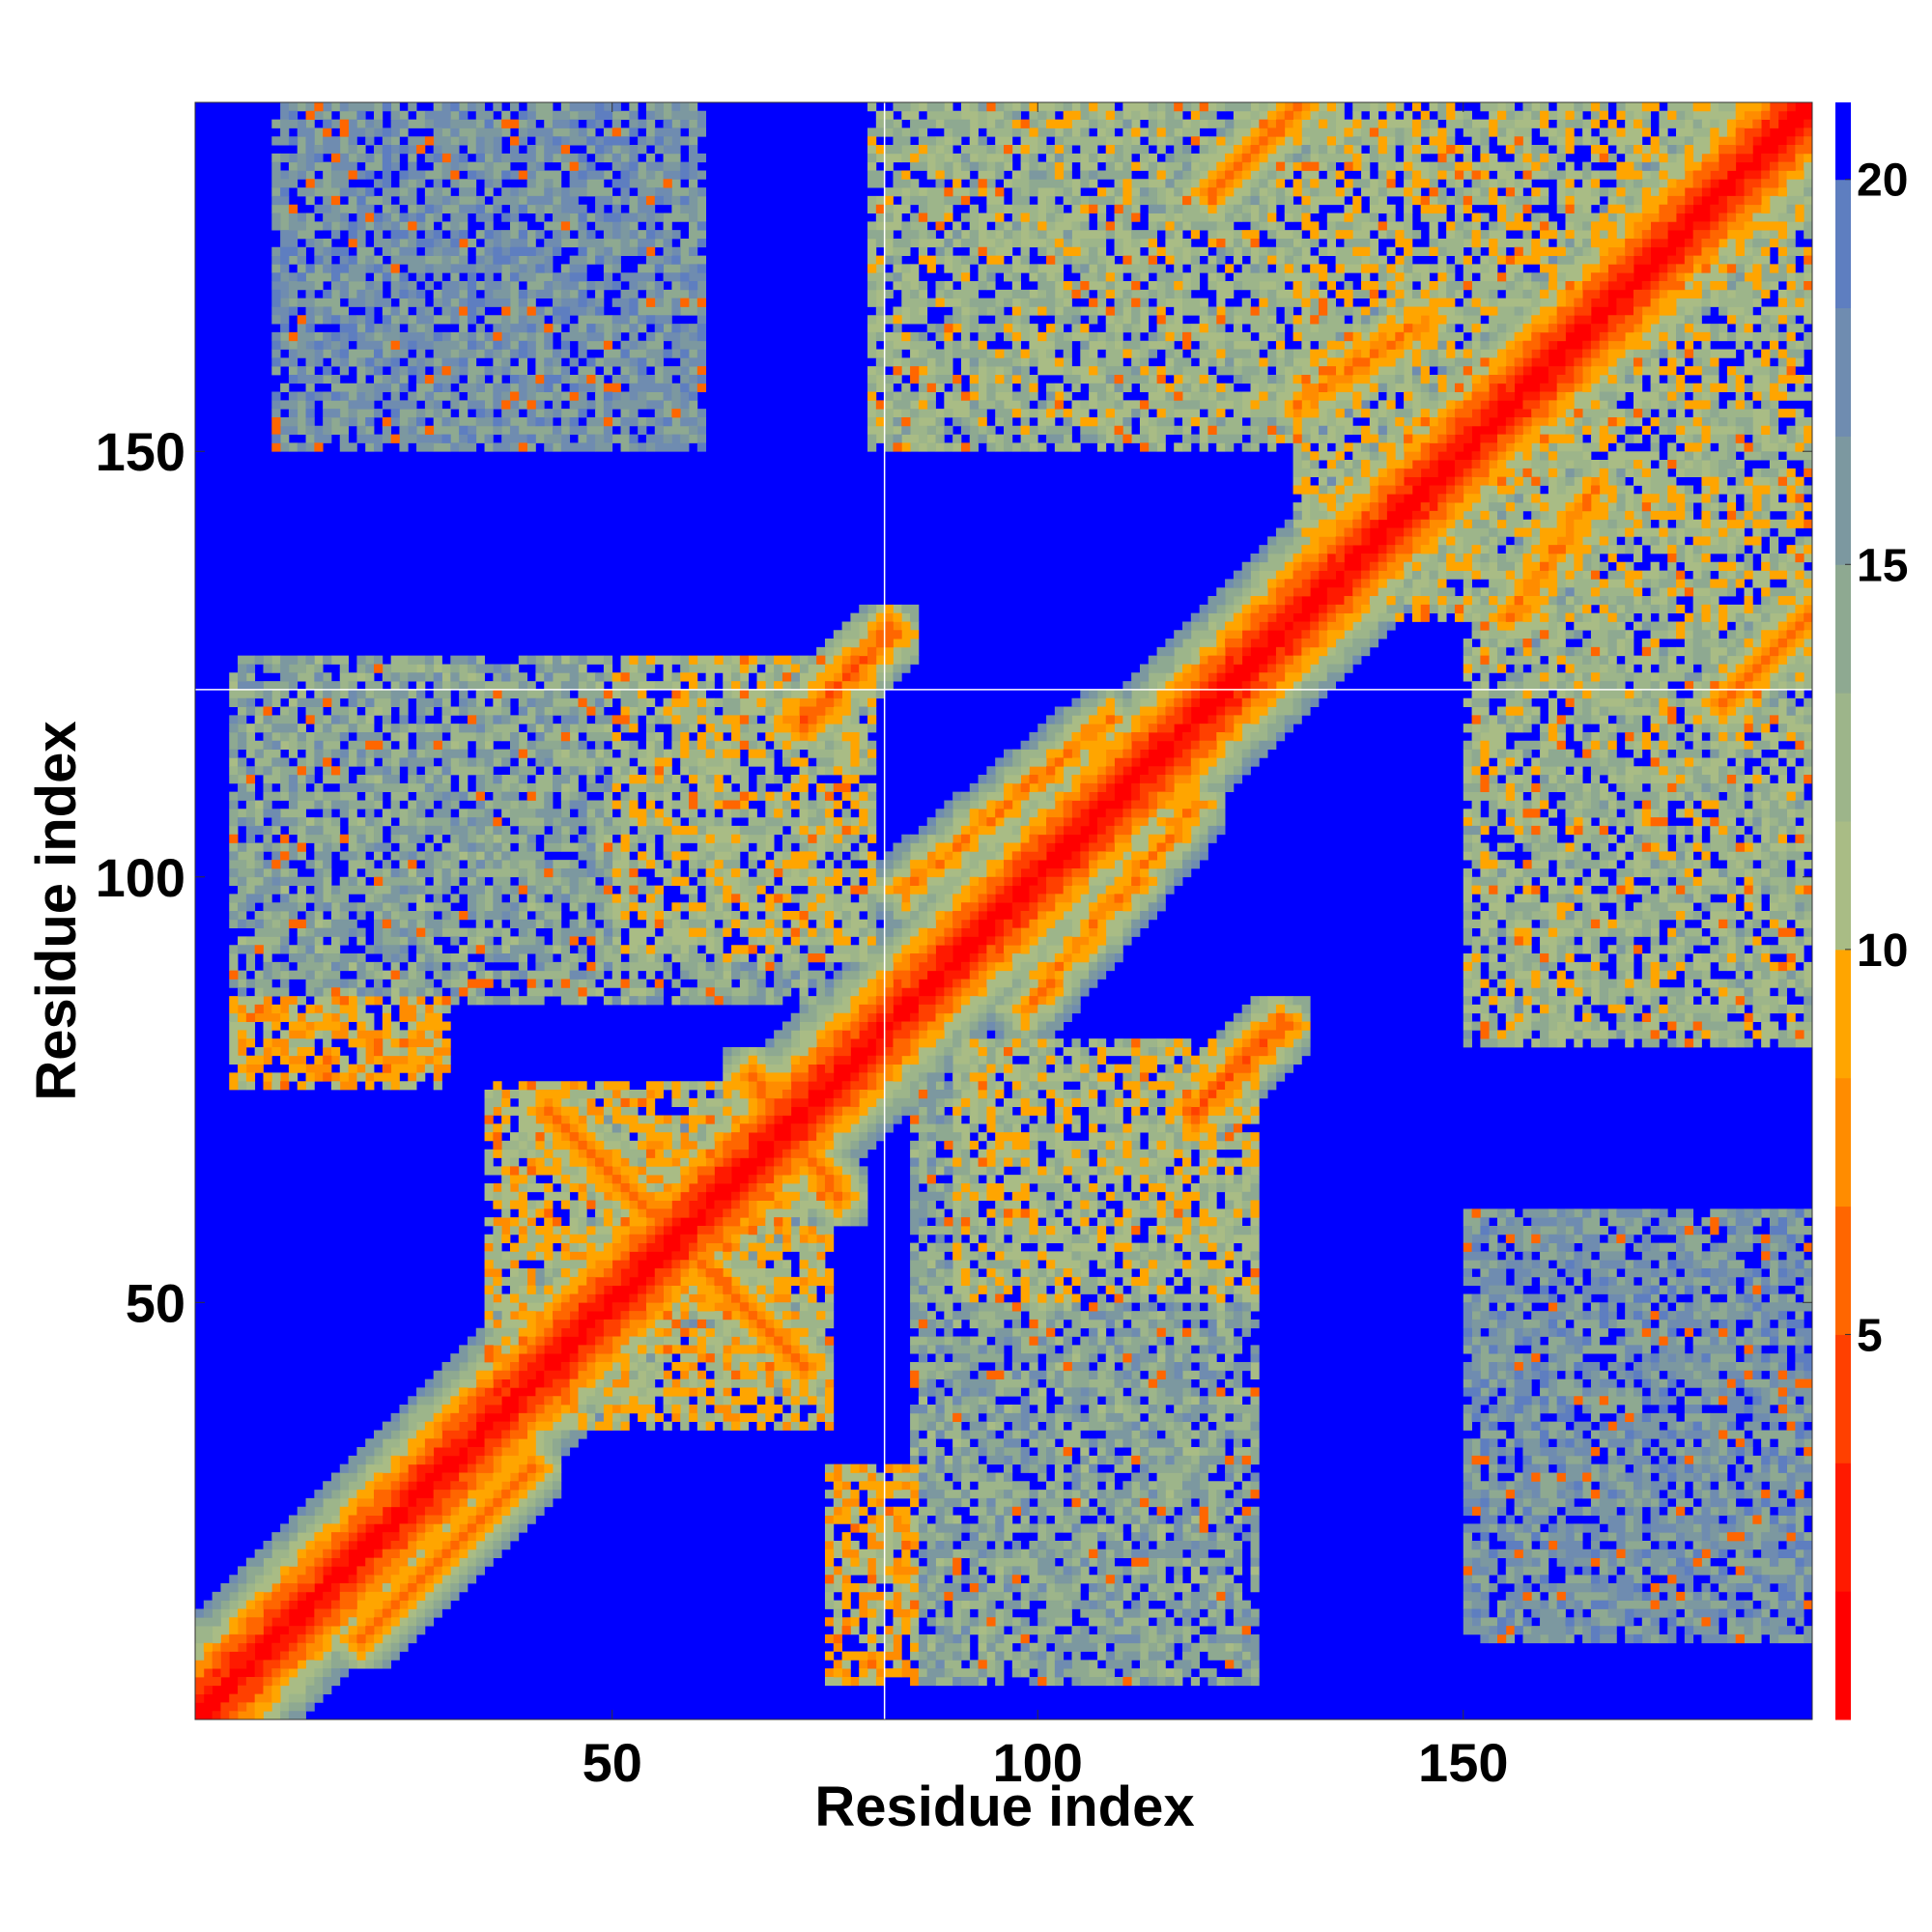 This screenshot has width=1932, height=1932. Describe the element at coordinates (1004, 1807) in the screenshot. I see `x-axis-title: Residue index` at that location.